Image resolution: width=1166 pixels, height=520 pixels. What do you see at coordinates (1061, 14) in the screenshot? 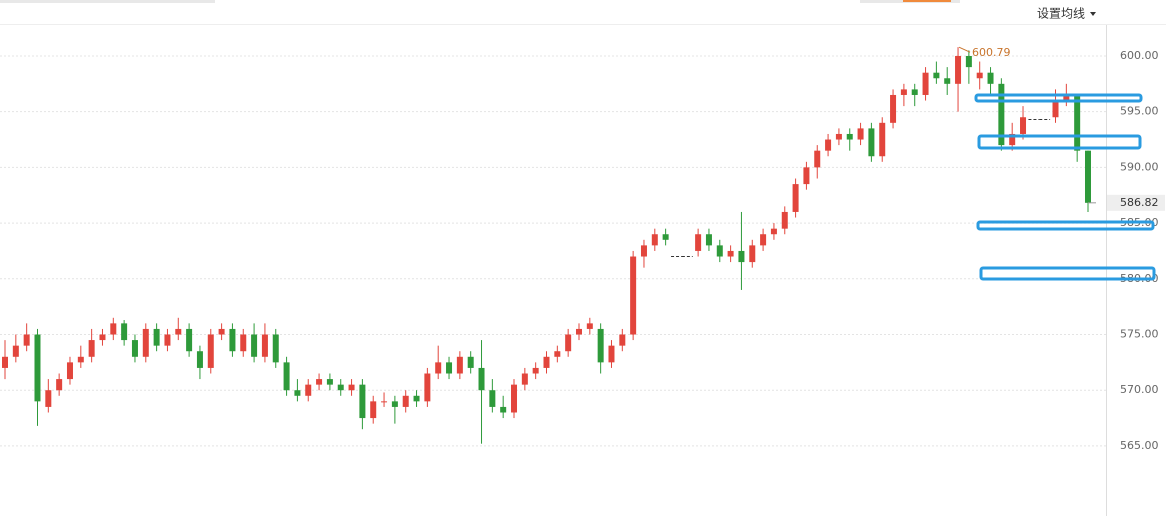
I see `ma-button: 设置均线` at bounding box center [1061, 14].